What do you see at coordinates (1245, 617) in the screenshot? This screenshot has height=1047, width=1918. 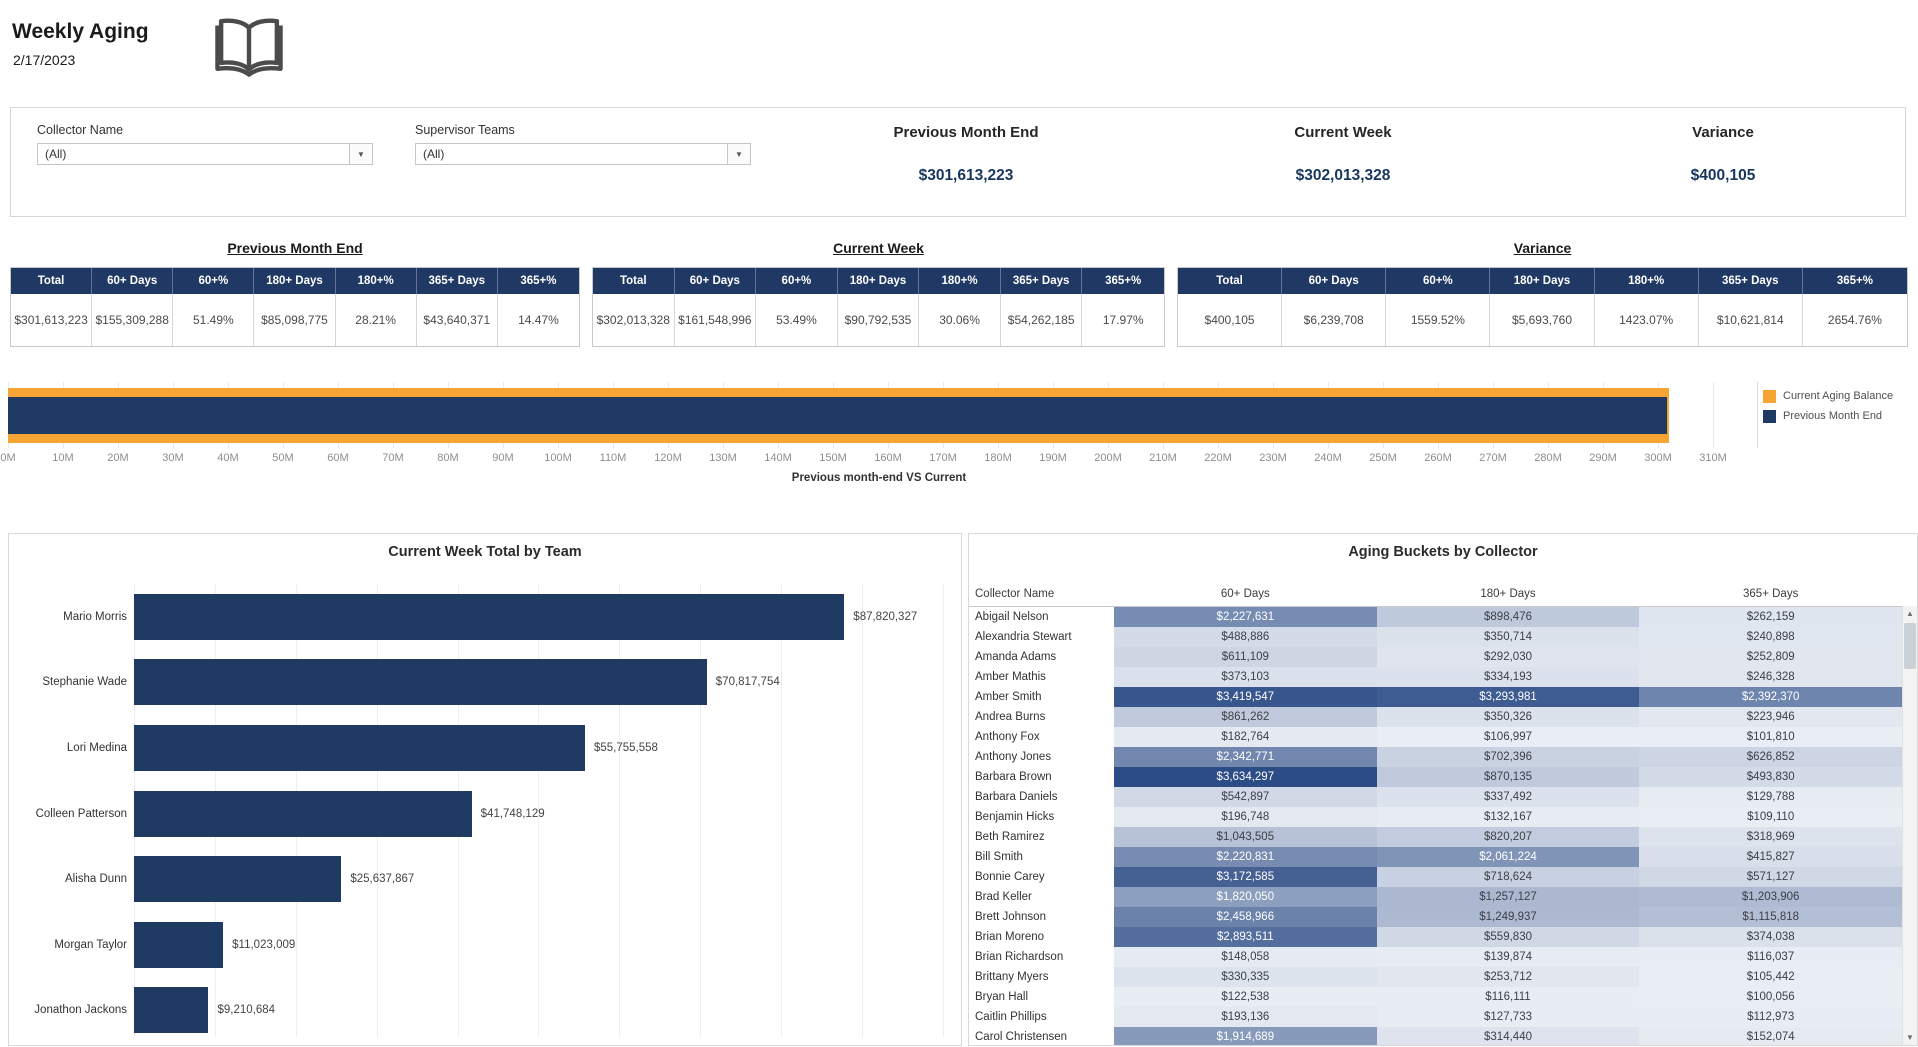 I see `aging-value-cell: $2,227,631` at bounding box center [1245, 617].